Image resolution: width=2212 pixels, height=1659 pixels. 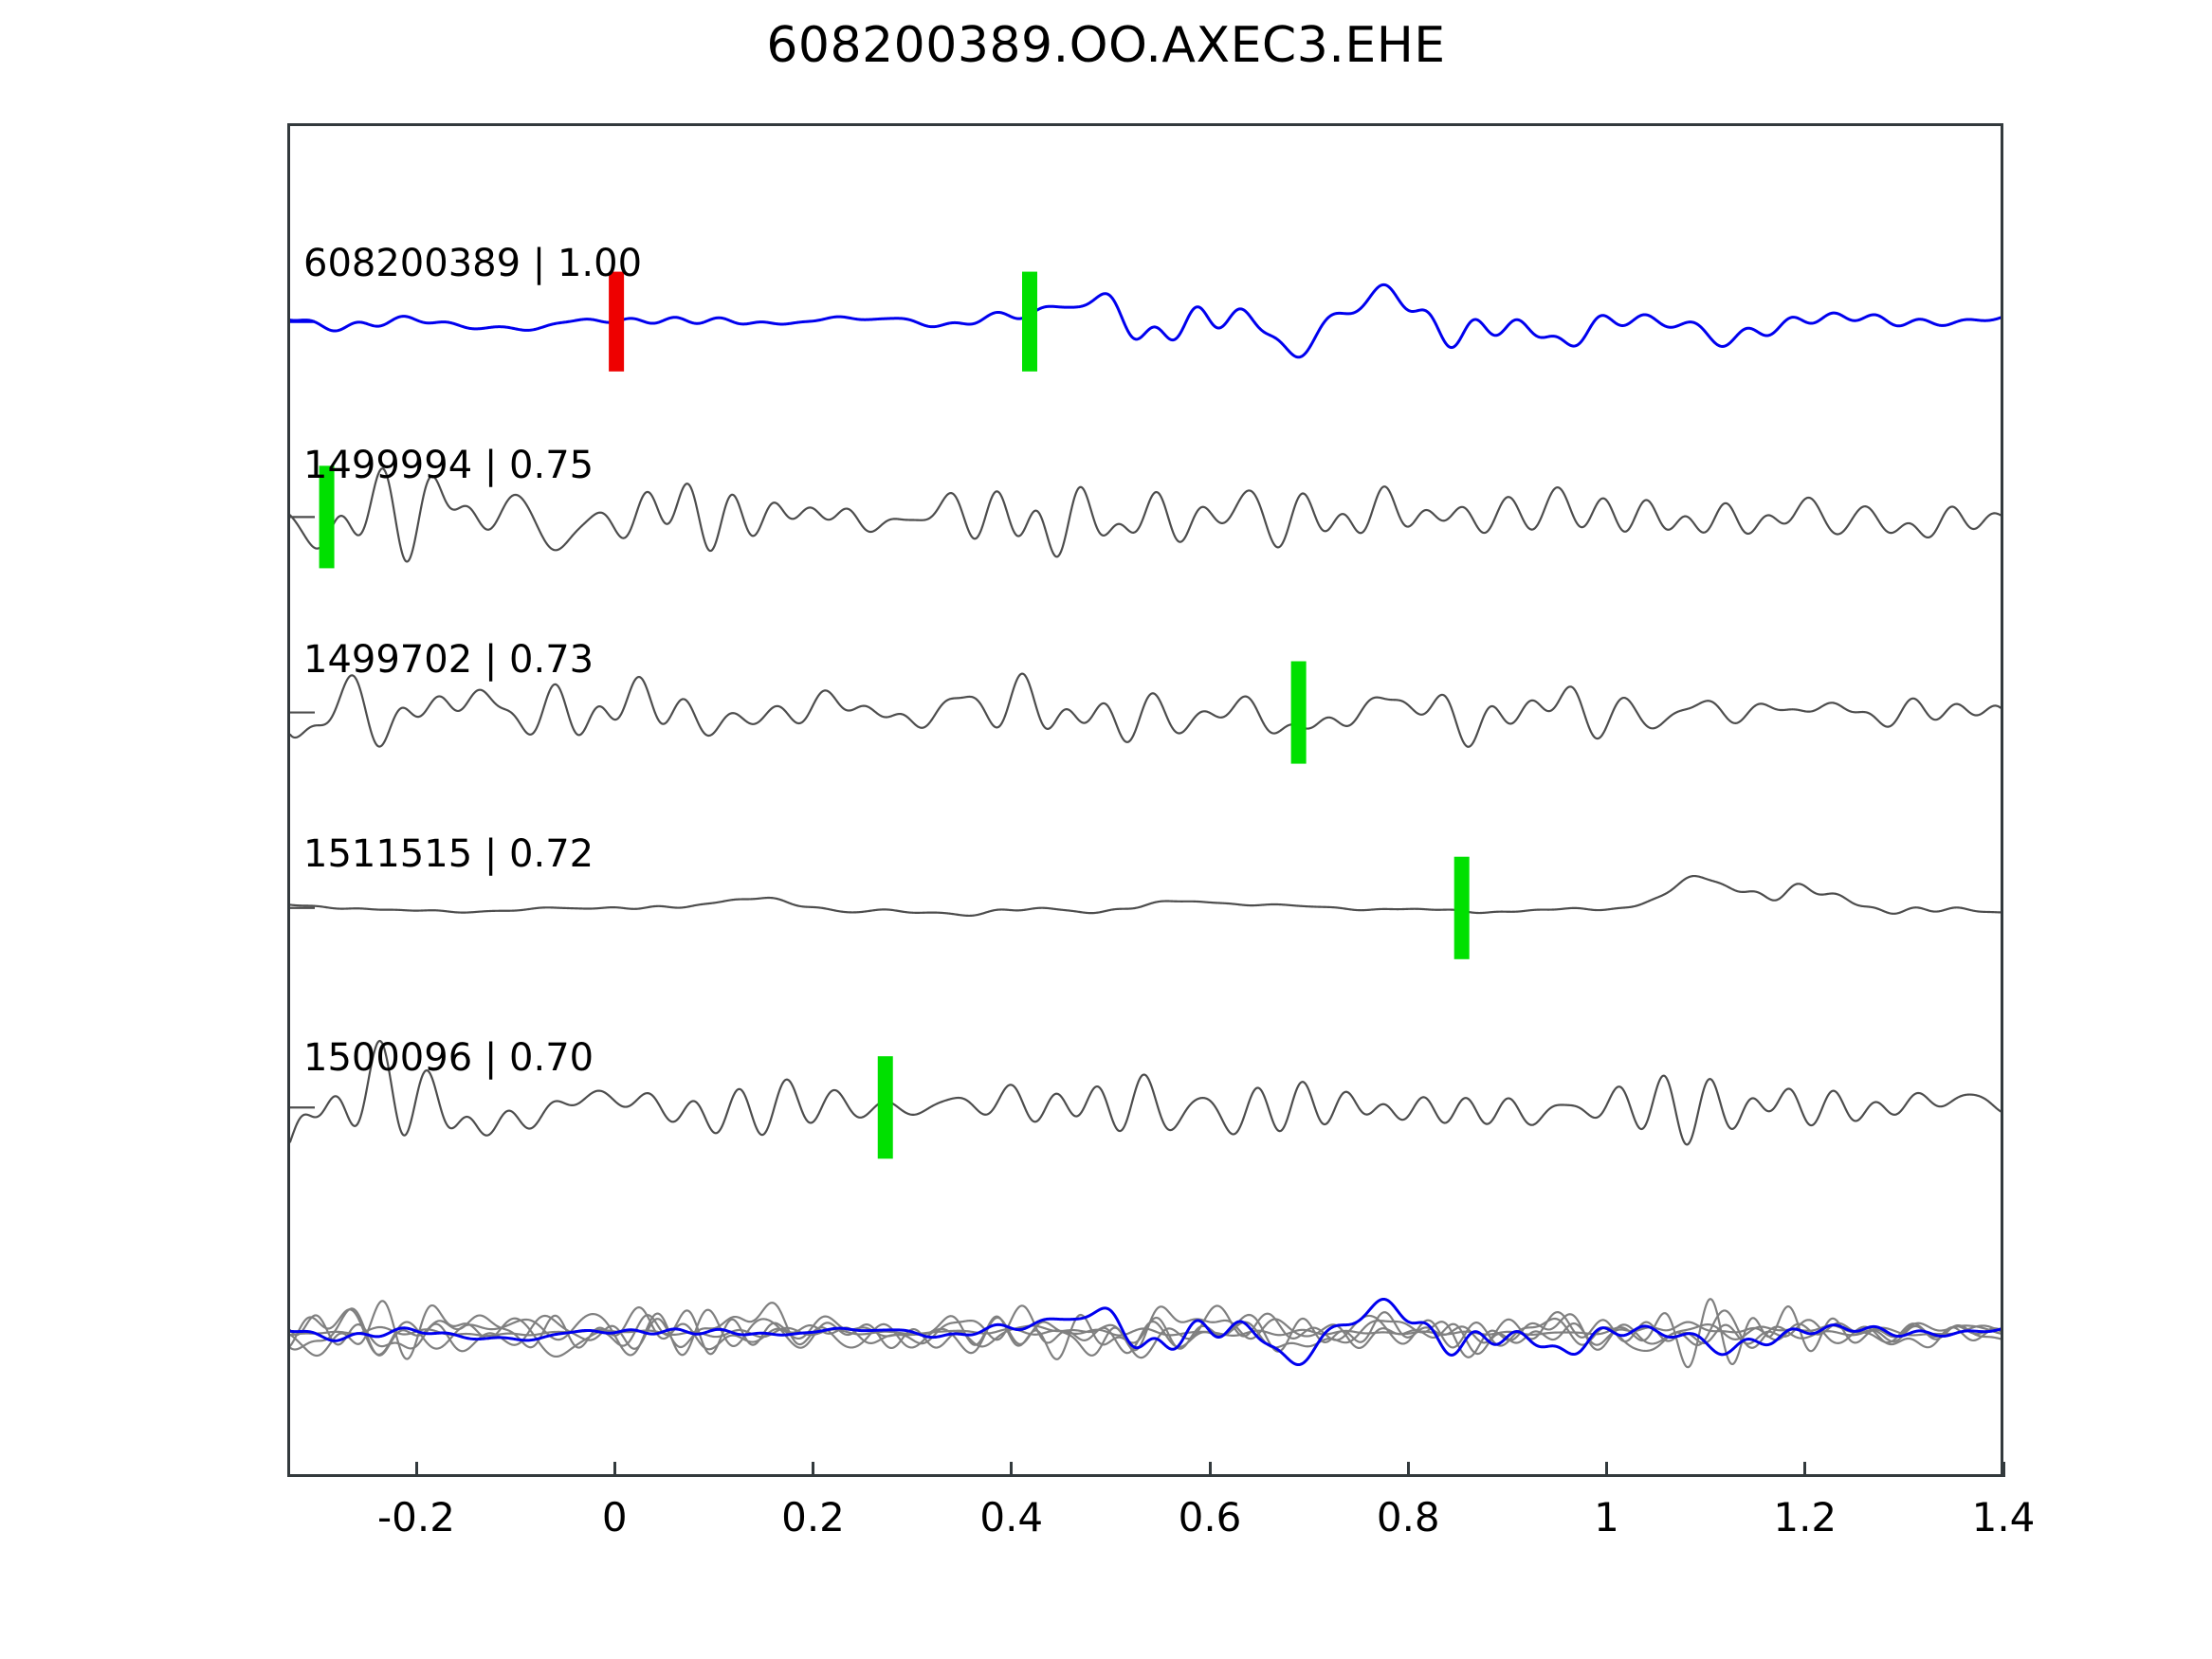 I want to click on trace-label-608200389: 608200389 | 1.00, so click(x=473, y=263).